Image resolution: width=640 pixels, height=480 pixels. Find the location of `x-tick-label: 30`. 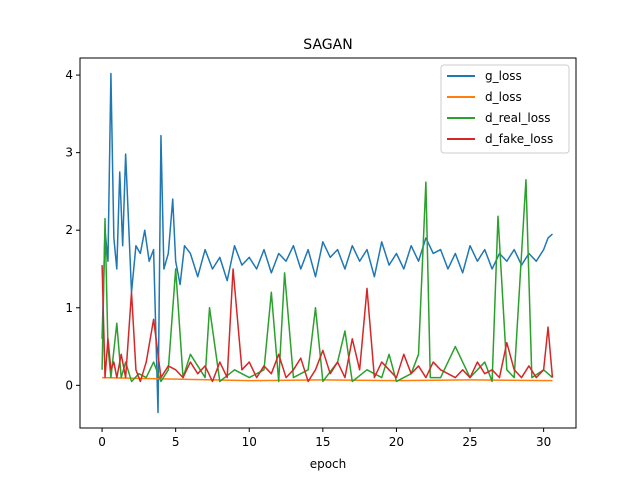

x-tick-label: 30 is located at coordinates (543, 442).